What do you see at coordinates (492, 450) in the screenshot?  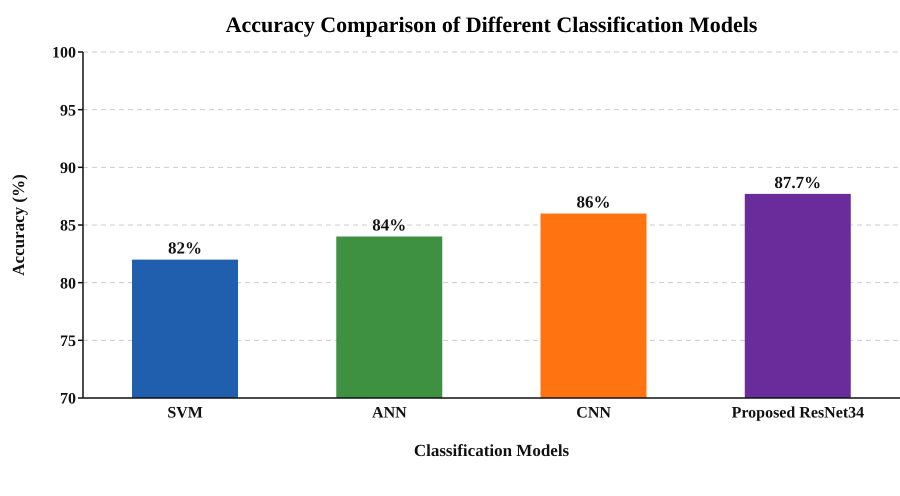 I see `x-axis-title: Classification Models` at bounding box center [492, 450].